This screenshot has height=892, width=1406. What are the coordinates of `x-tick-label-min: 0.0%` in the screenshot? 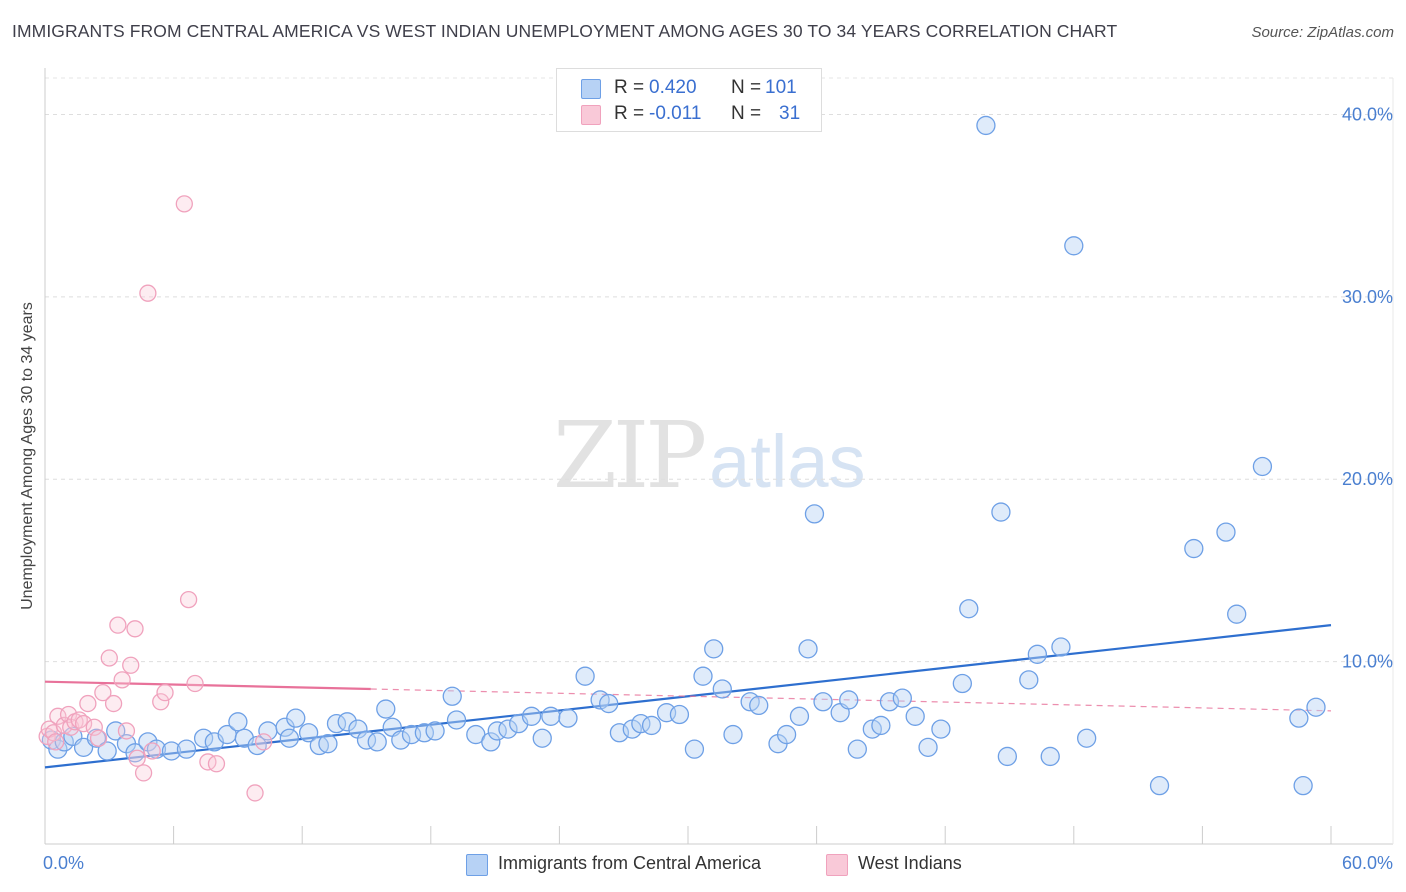 It's located at (63, 863).